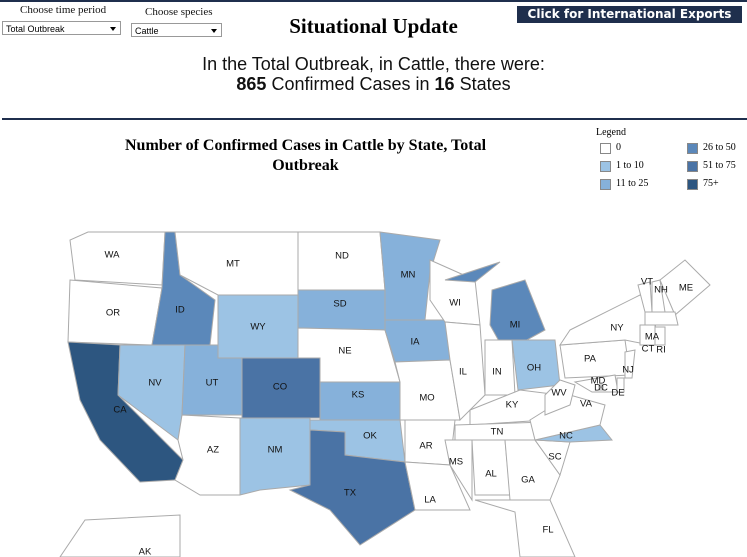 The image size is (747, 557). I want to click on state-label: OR, so click(113, 313).